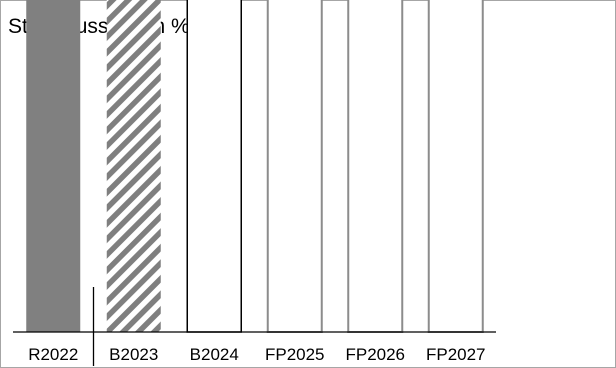 The height and width of the screenshot is (368, 616). Describe the element at coordinates (456, 354) in the screenshot. I see `tick-label-FP2027: FP2027` at that location.